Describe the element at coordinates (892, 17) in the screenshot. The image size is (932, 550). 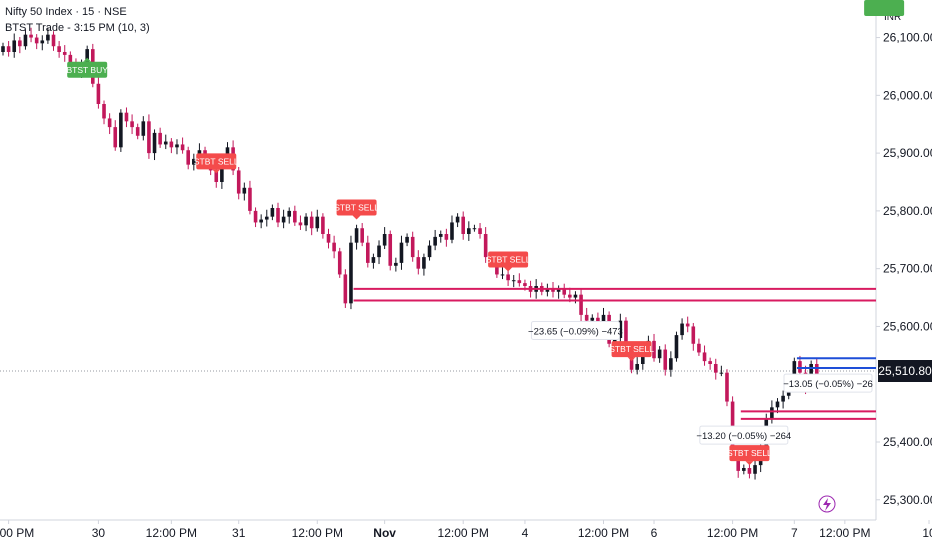
I see `currency-label: INR` at that location.